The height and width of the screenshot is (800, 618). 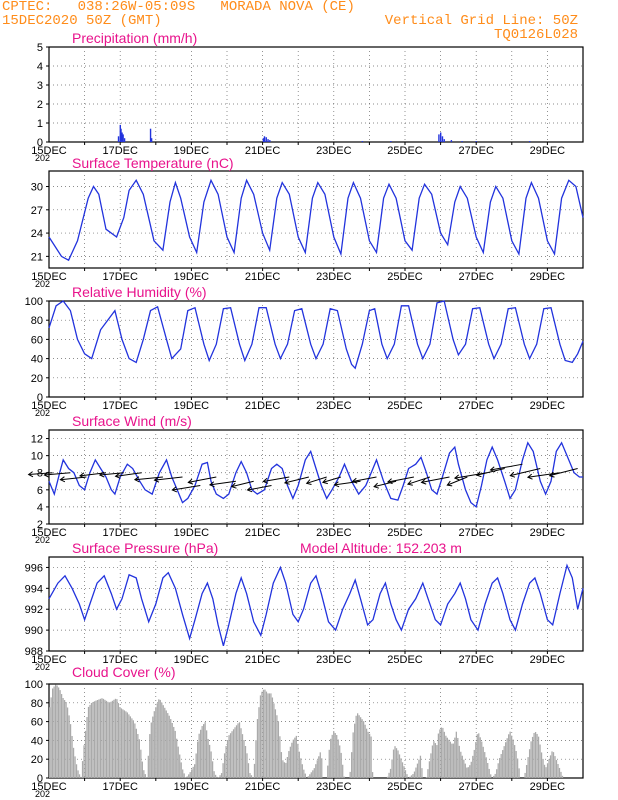 What do you see at coordinates (49, 787) in the screenshot?
I see `cloud-xtick-label: 15DEC` at bounding box center [49, 787].